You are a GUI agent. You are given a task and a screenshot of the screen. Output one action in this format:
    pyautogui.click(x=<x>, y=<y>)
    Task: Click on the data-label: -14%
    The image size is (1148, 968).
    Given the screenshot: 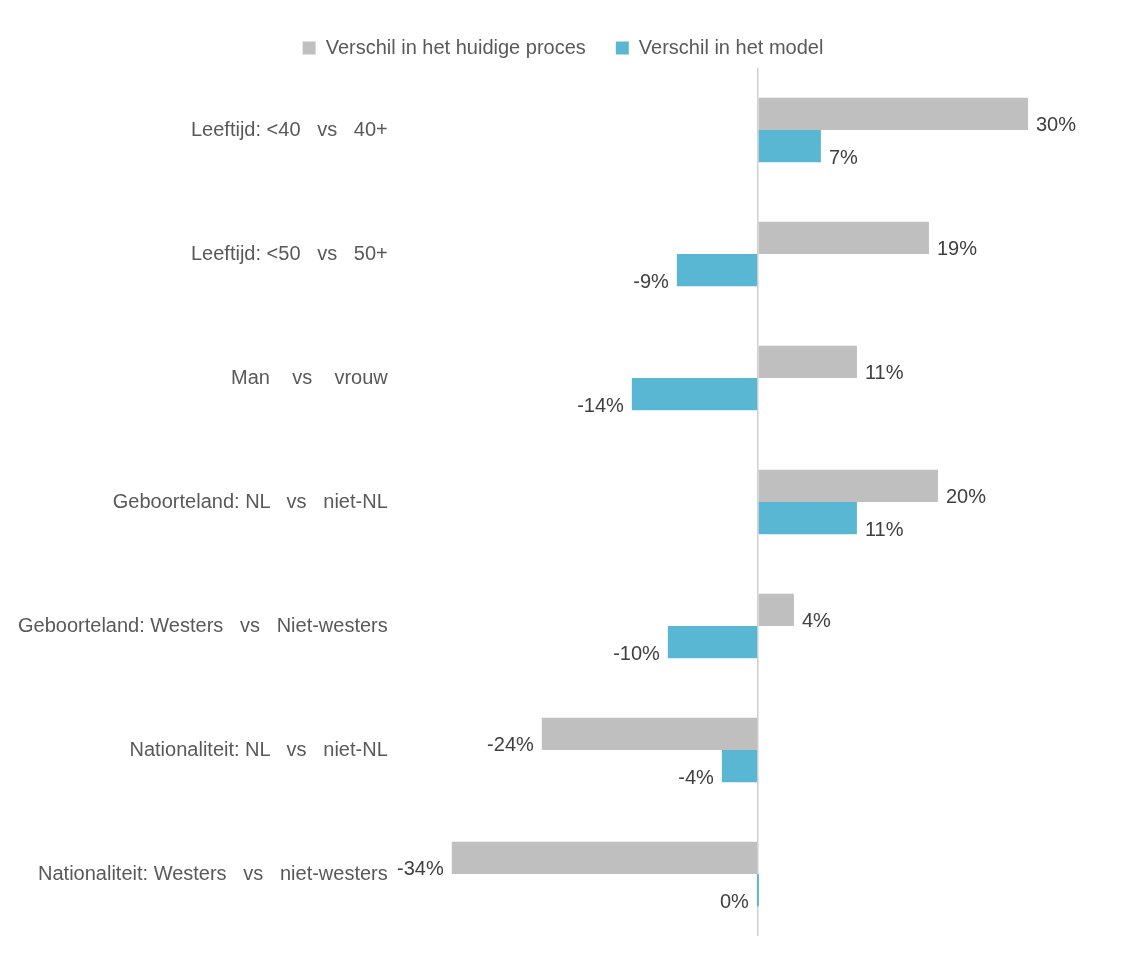 What is the action you would take?
    pyautogui.click(x=601, y=404)
    